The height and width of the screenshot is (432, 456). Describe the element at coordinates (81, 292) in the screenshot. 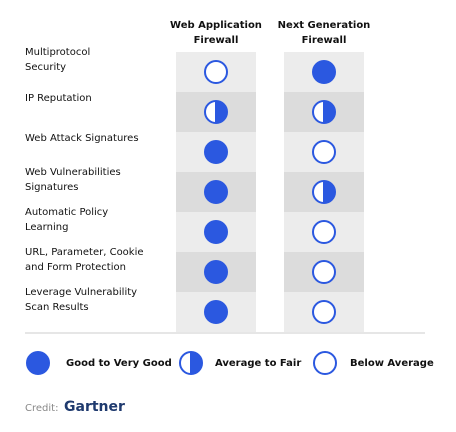

I see `row-label: Leverage Vulnerability` at that location.